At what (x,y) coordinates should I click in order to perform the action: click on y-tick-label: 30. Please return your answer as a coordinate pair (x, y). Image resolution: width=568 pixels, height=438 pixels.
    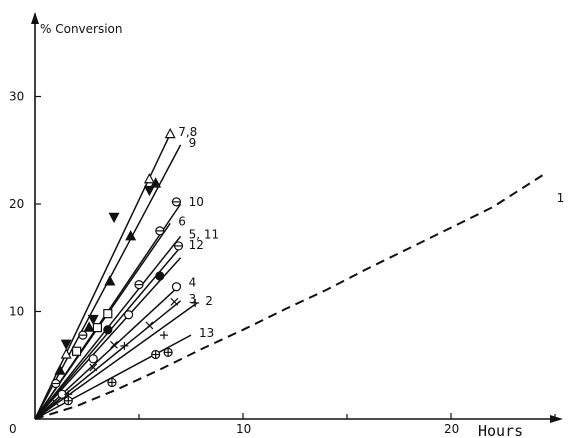
    Looking at the image, I should click on (16, 97).